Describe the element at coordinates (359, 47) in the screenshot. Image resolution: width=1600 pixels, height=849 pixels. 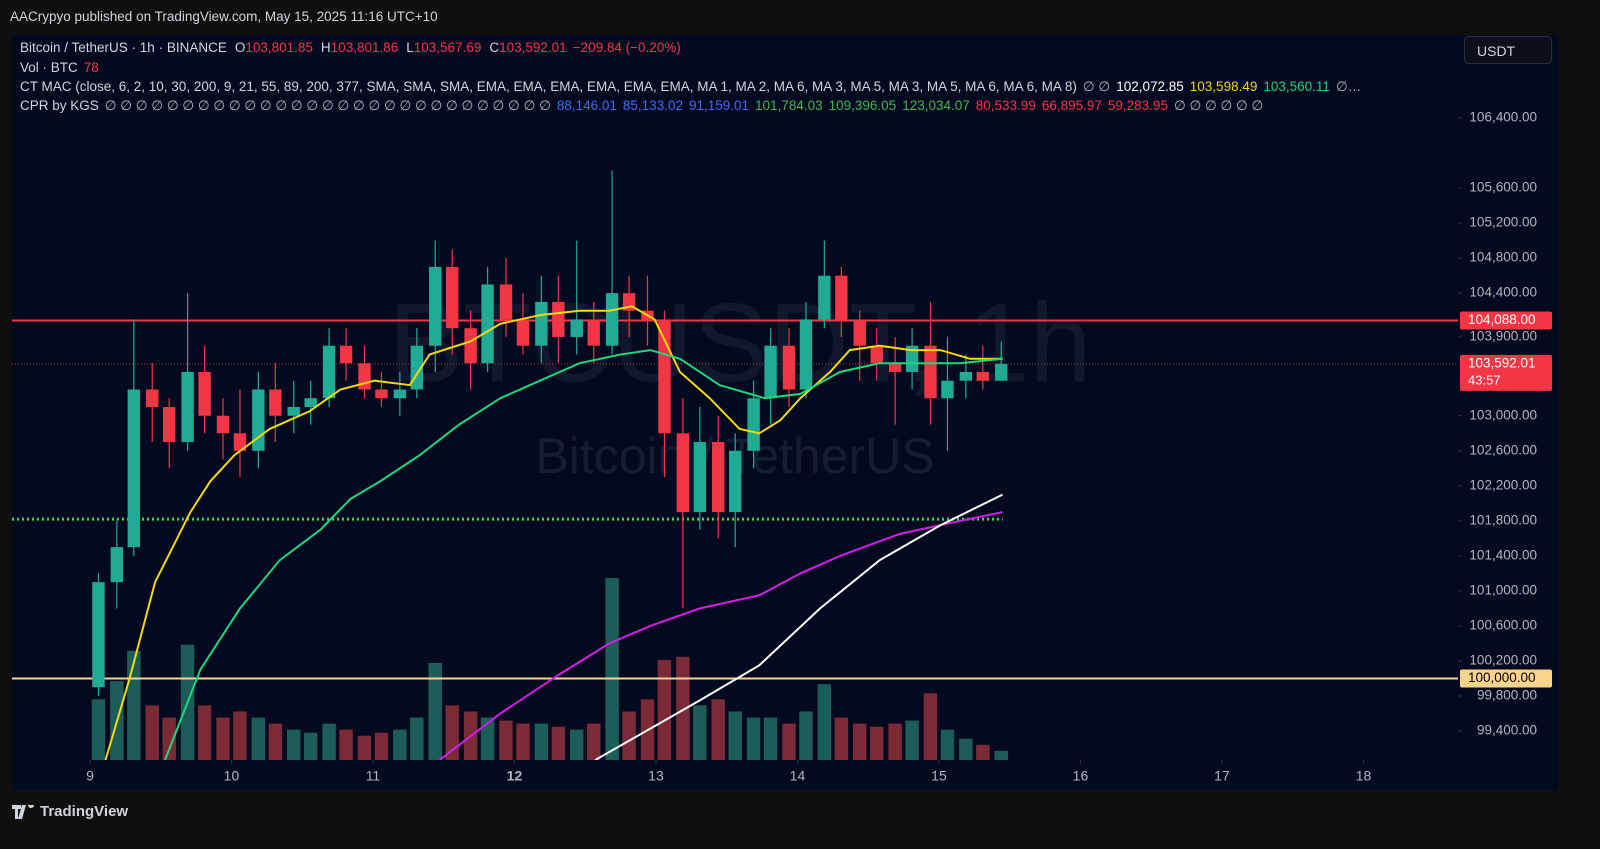
I see `ohlc-item: H103,801.86` at that location.